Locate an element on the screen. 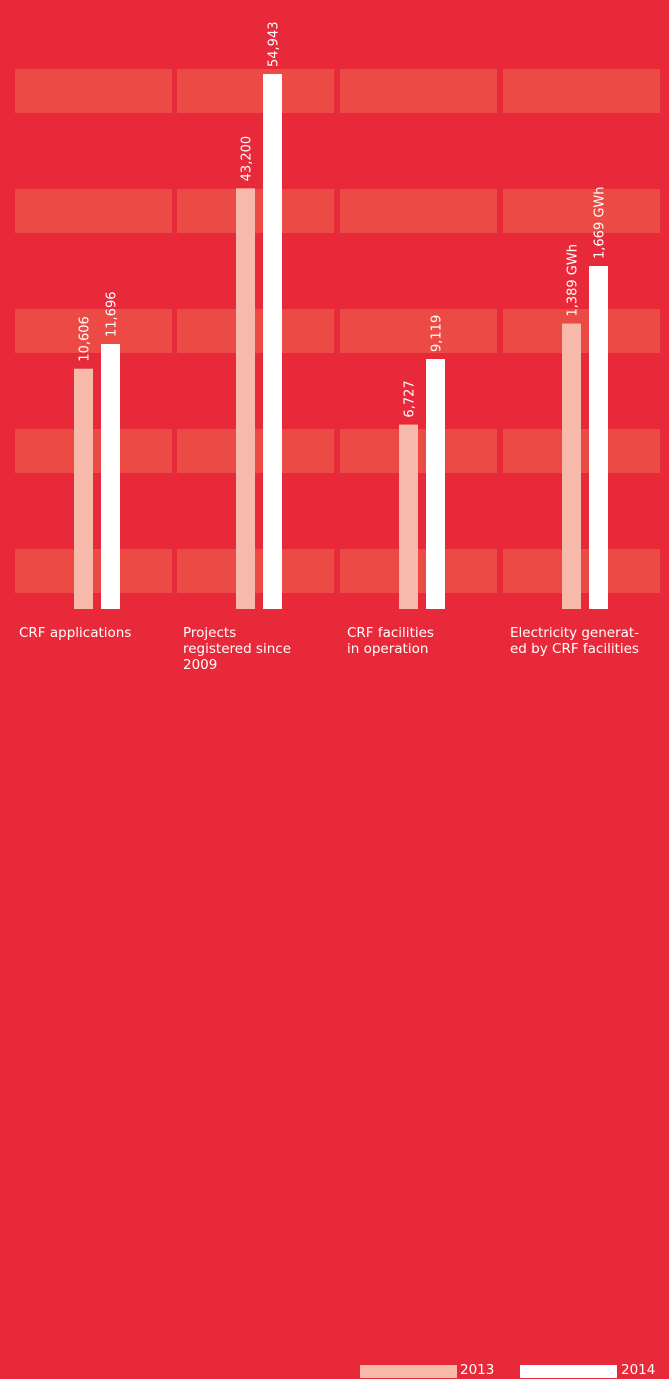  legend-swatch-2013 is located at coordinates (408, 1371).